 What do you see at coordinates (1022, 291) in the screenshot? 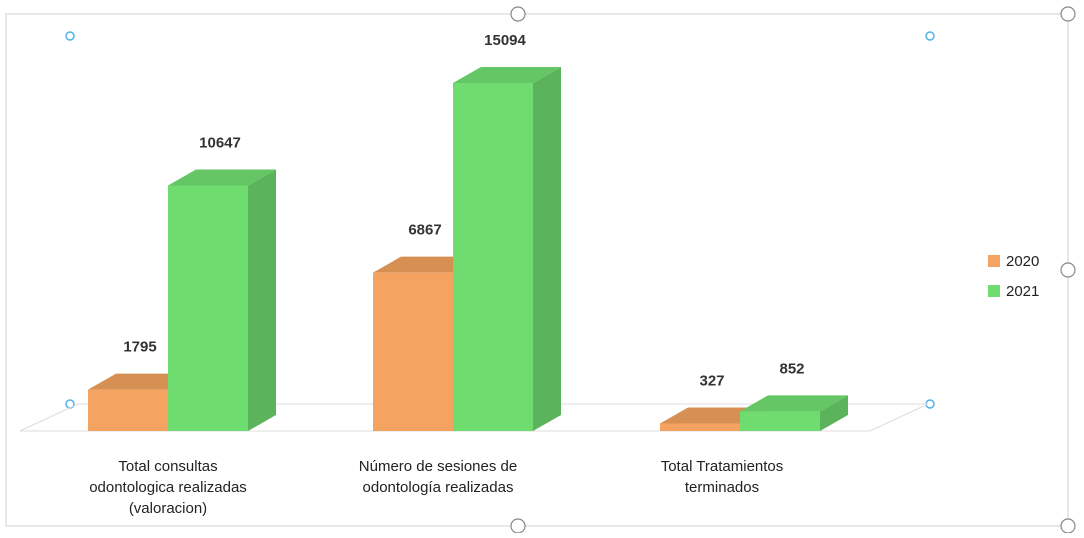
I see `legend-label-2021: 2021` at bounding box center [1022, 291].